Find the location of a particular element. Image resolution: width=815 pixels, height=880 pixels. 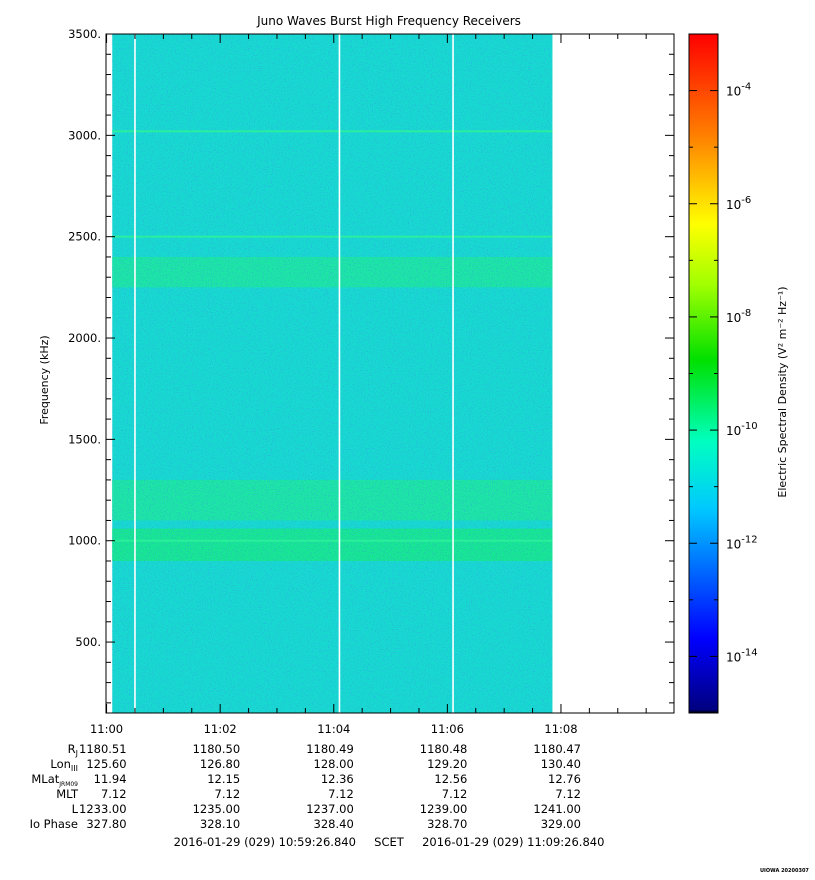

x-tick-label: 11:00 is located at coordinates (106, 729).